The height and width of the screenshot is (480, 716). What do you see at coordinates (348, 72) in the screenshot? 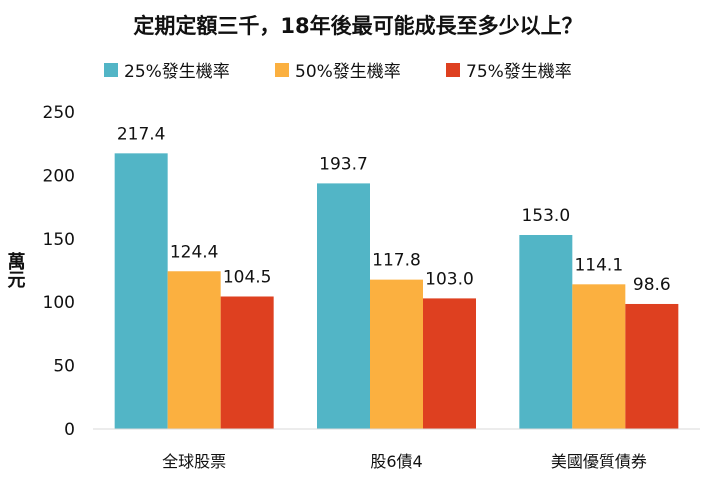
I see `legend-label-50: 50%發生機率` at bounding box center [348, 72].